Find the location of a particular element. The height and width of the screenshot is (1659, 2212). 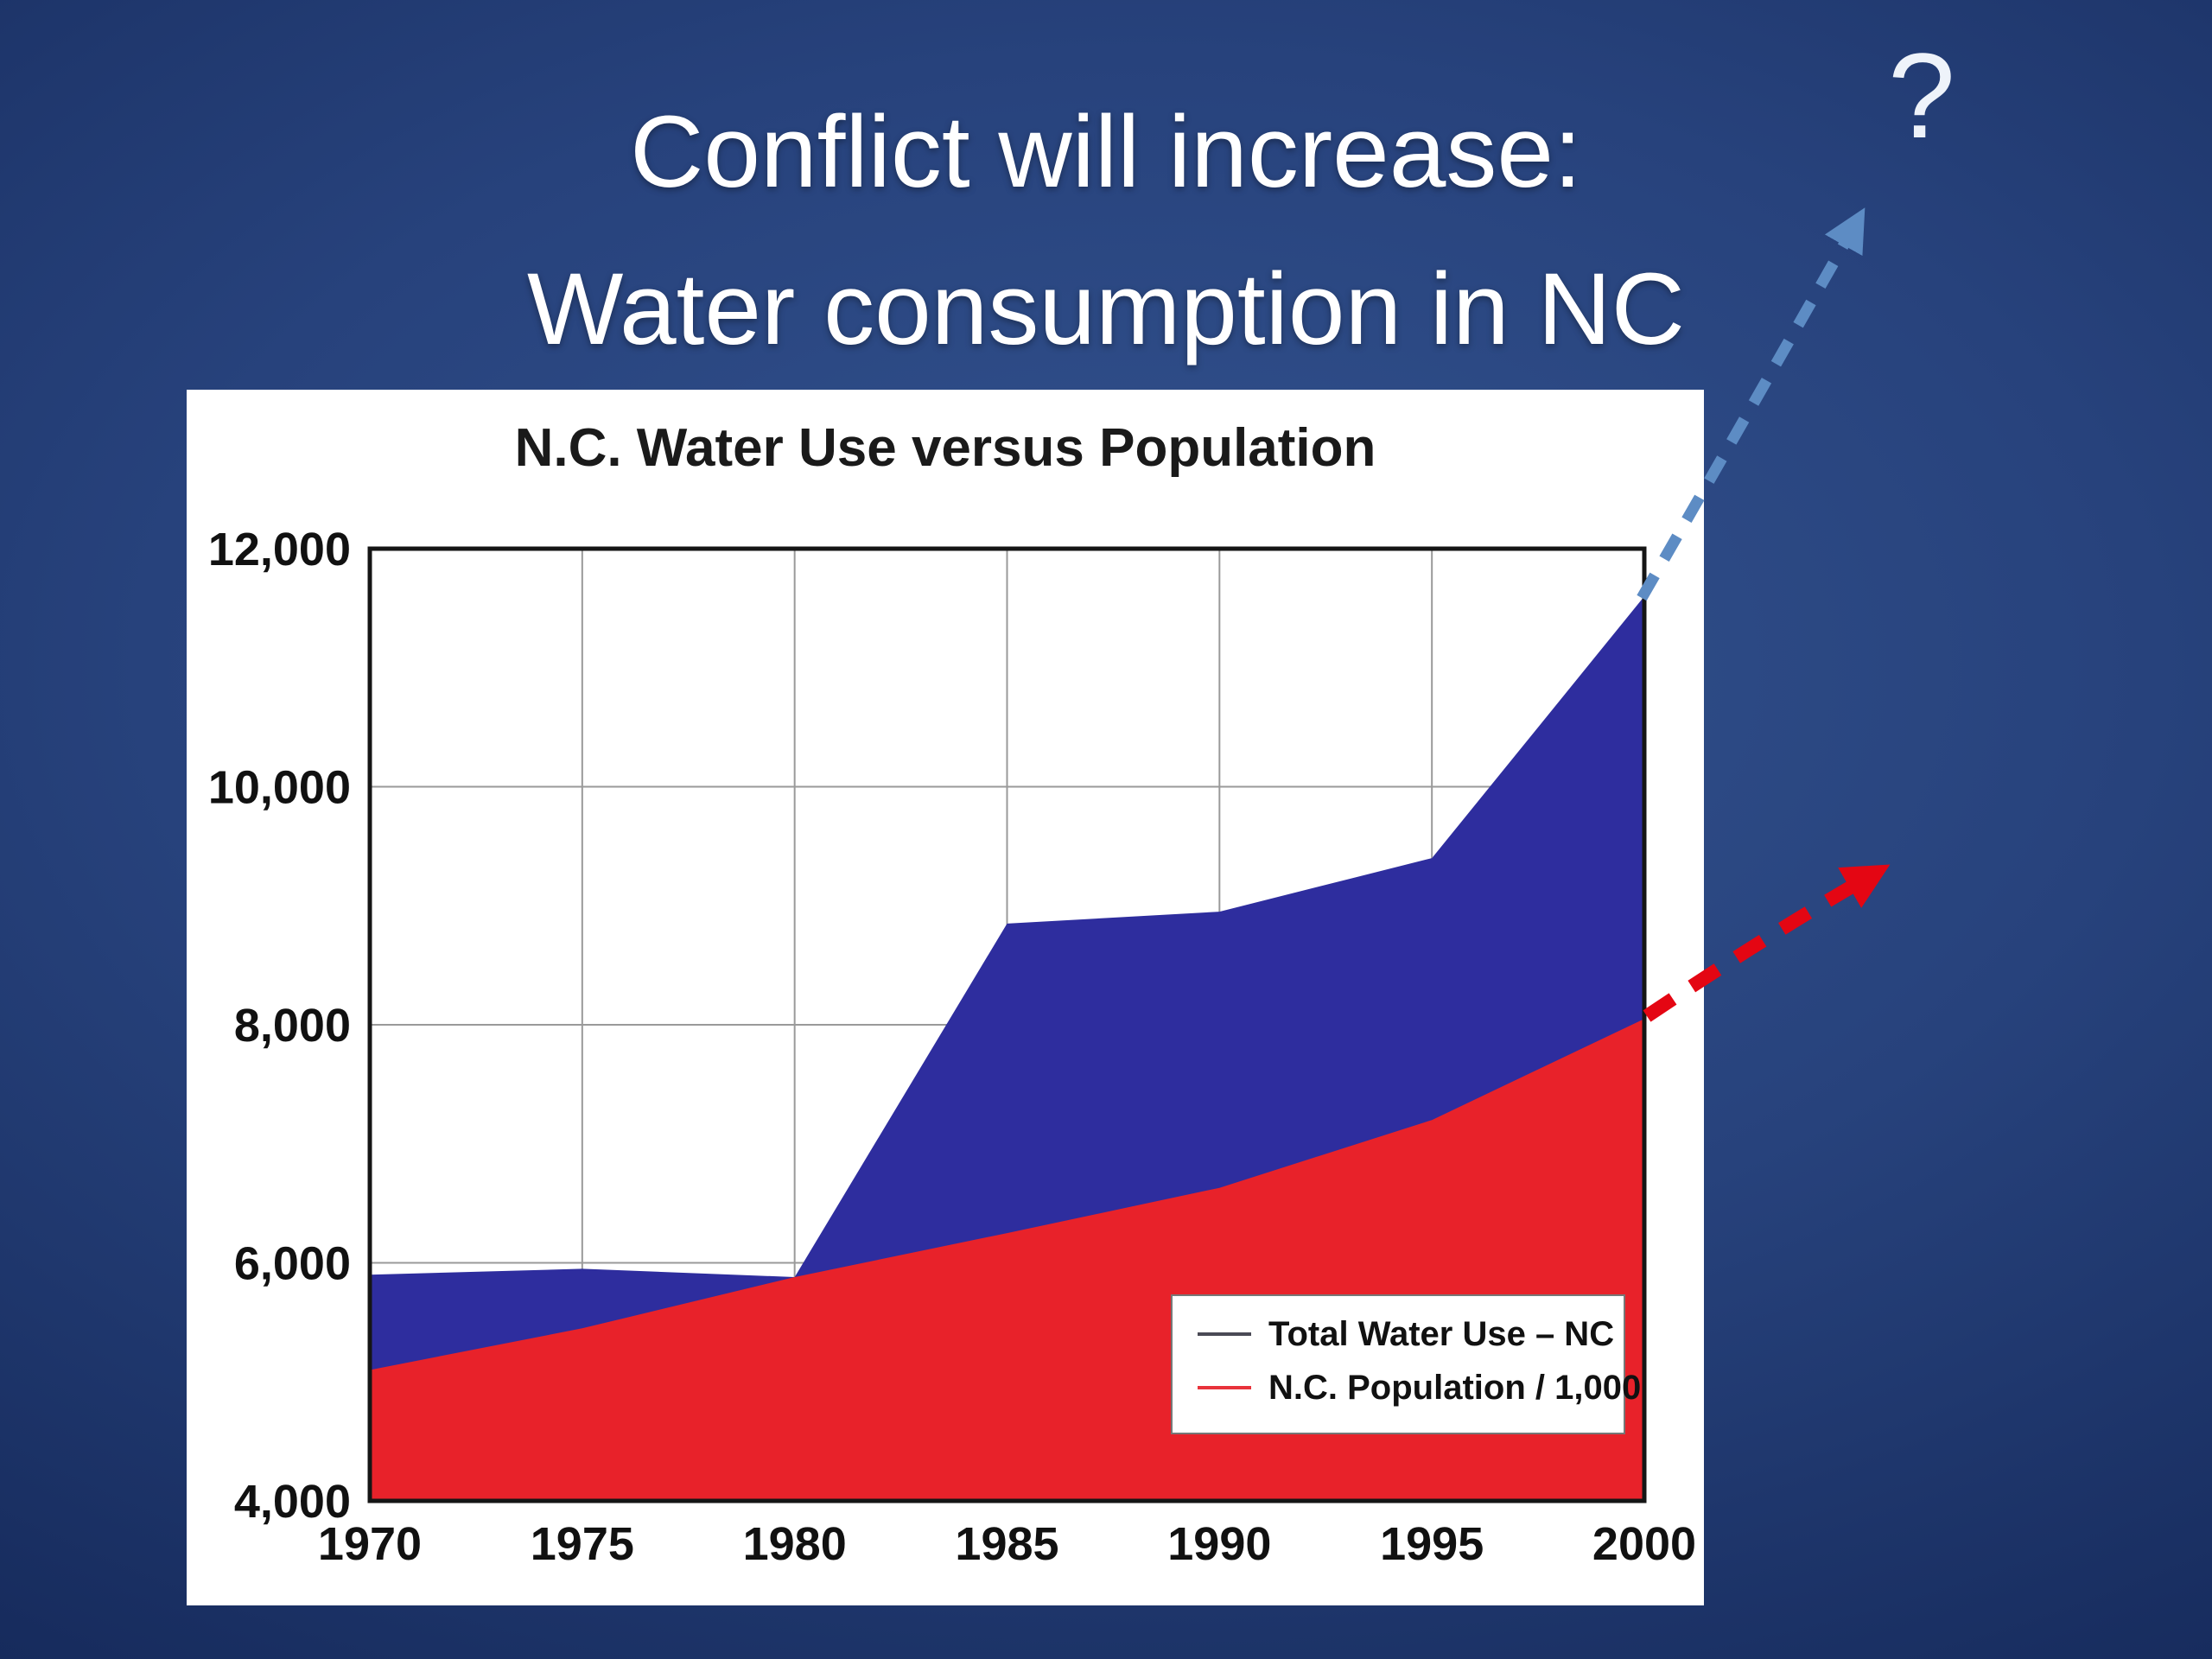

x-tick-label: 1975 is located at coordinates (582, 1544).